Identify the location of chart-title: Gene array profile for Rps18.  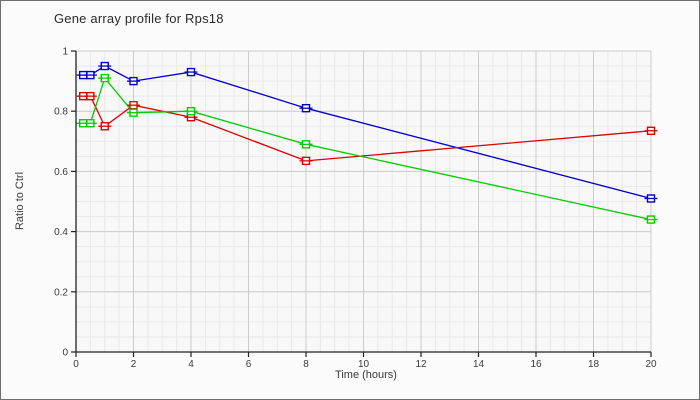
(139, 18).